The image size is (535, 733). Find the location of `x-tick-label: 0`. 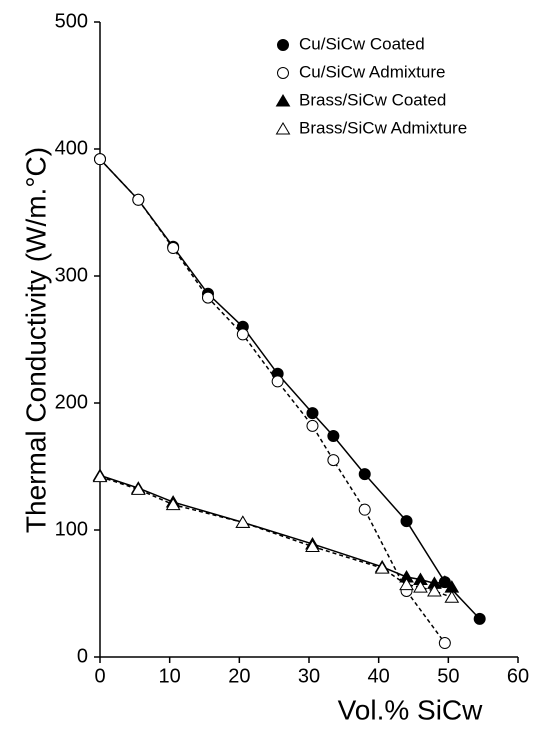

x-tick-label: 0 is located at coordinates (99, 676).